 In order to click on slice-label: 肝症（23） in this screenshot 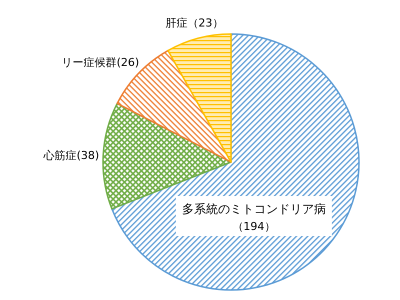, I will do `click(194, 23)`.